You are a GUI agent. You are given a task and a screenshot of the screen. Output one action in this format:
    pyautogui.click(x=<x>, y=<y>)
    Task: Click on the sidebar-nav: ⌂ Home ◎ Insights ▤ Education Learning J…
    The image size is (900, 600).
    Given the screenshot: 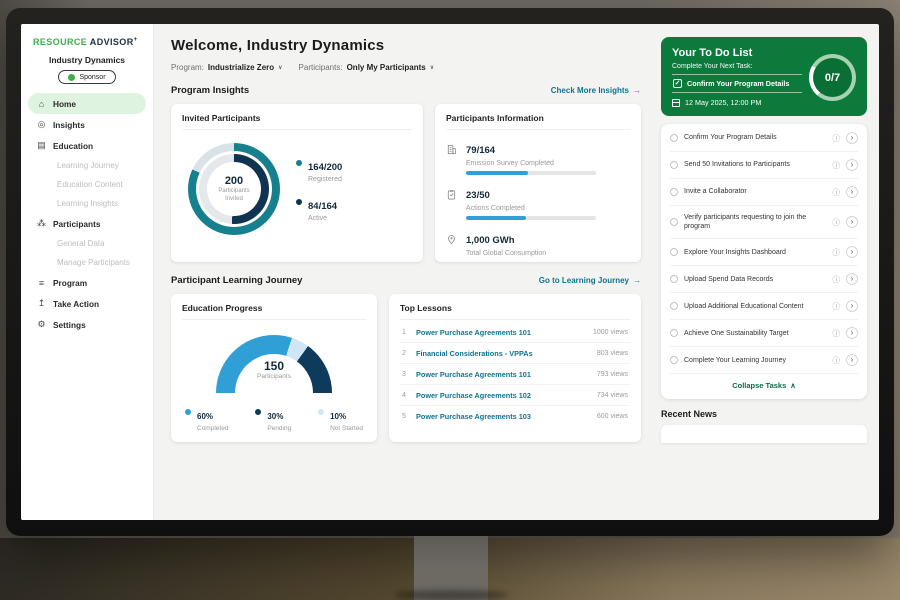 What is the action you would take?
    pyautogui.click(x=87, y=214)
    